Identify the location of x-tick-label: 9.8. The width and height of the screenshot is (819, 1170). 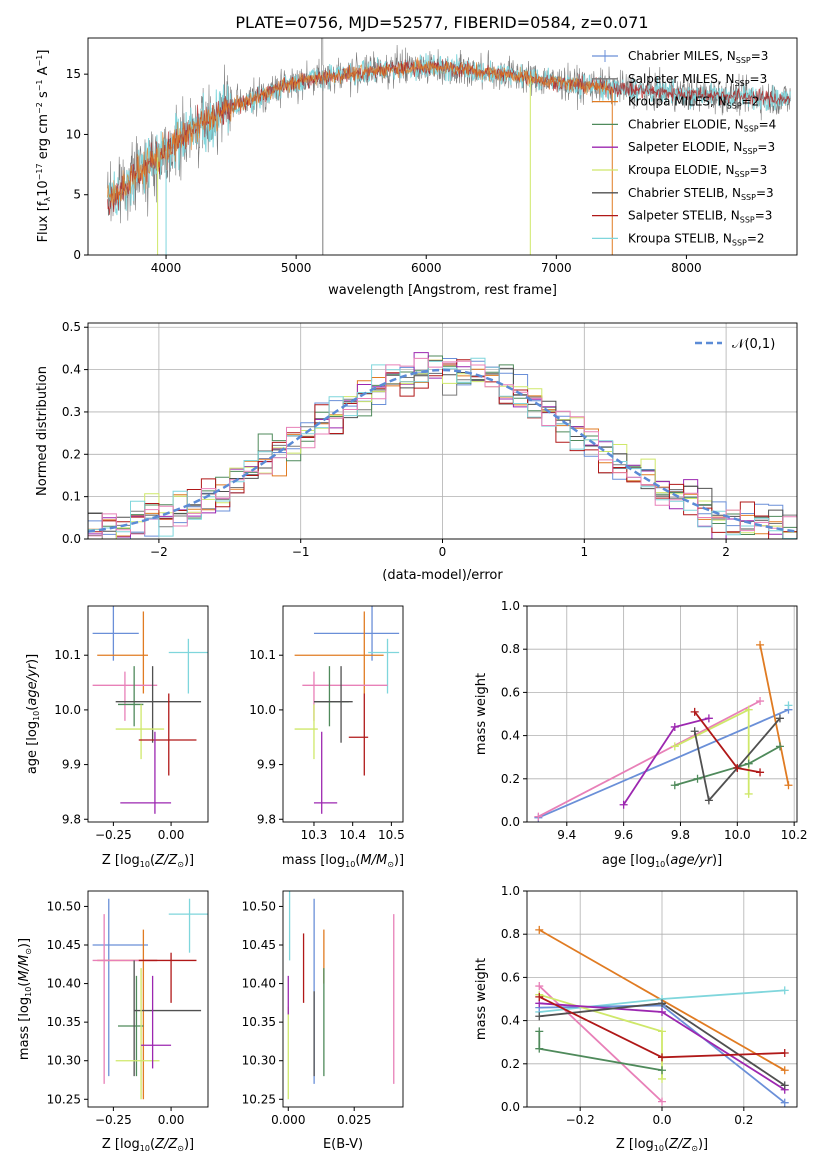
(680, 835).